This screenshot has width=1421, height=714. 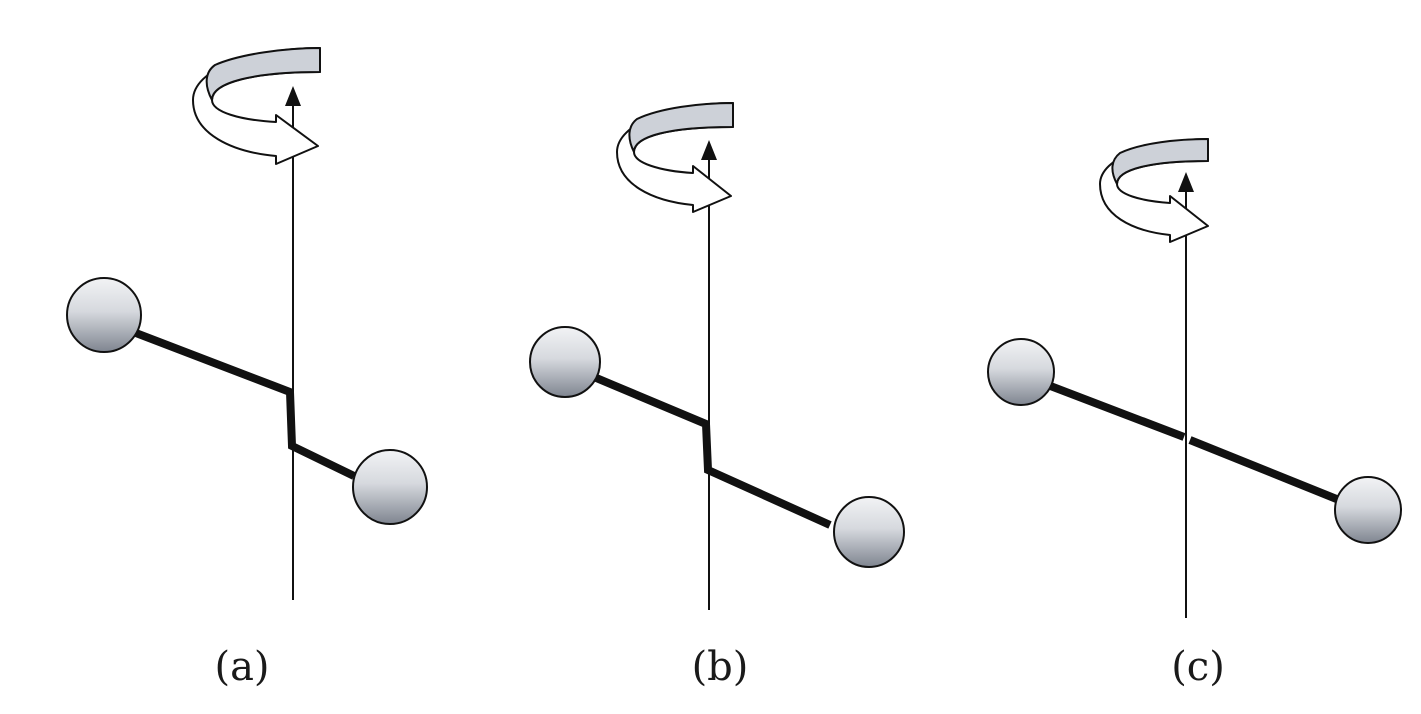 I want to click on panel-label: (a), so click(x=241, y=667).